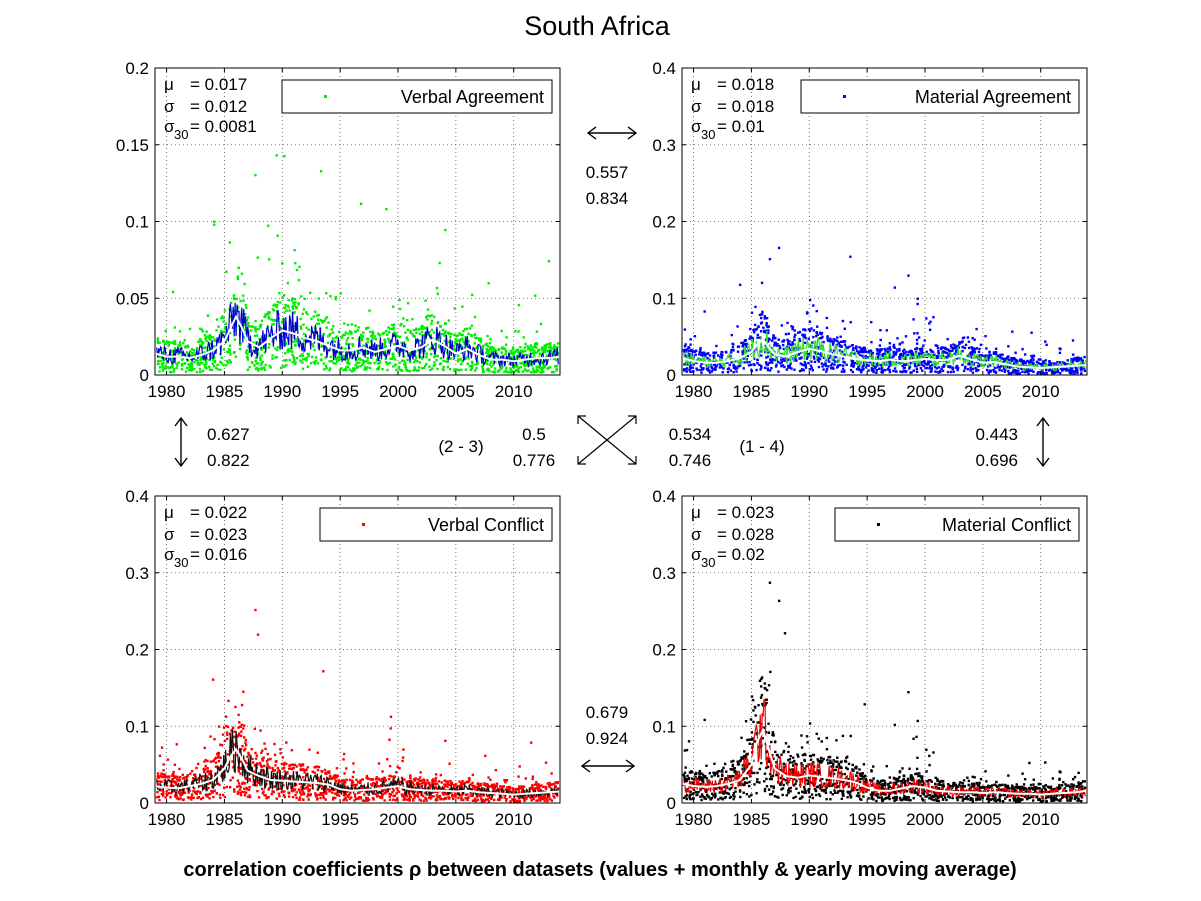 The height and width of the screenshot is (901, 1201). What do you see at coordinates (144, 803) in the screenshot?
I see `y-tick-label: 0` at bounding box center [144, 803].